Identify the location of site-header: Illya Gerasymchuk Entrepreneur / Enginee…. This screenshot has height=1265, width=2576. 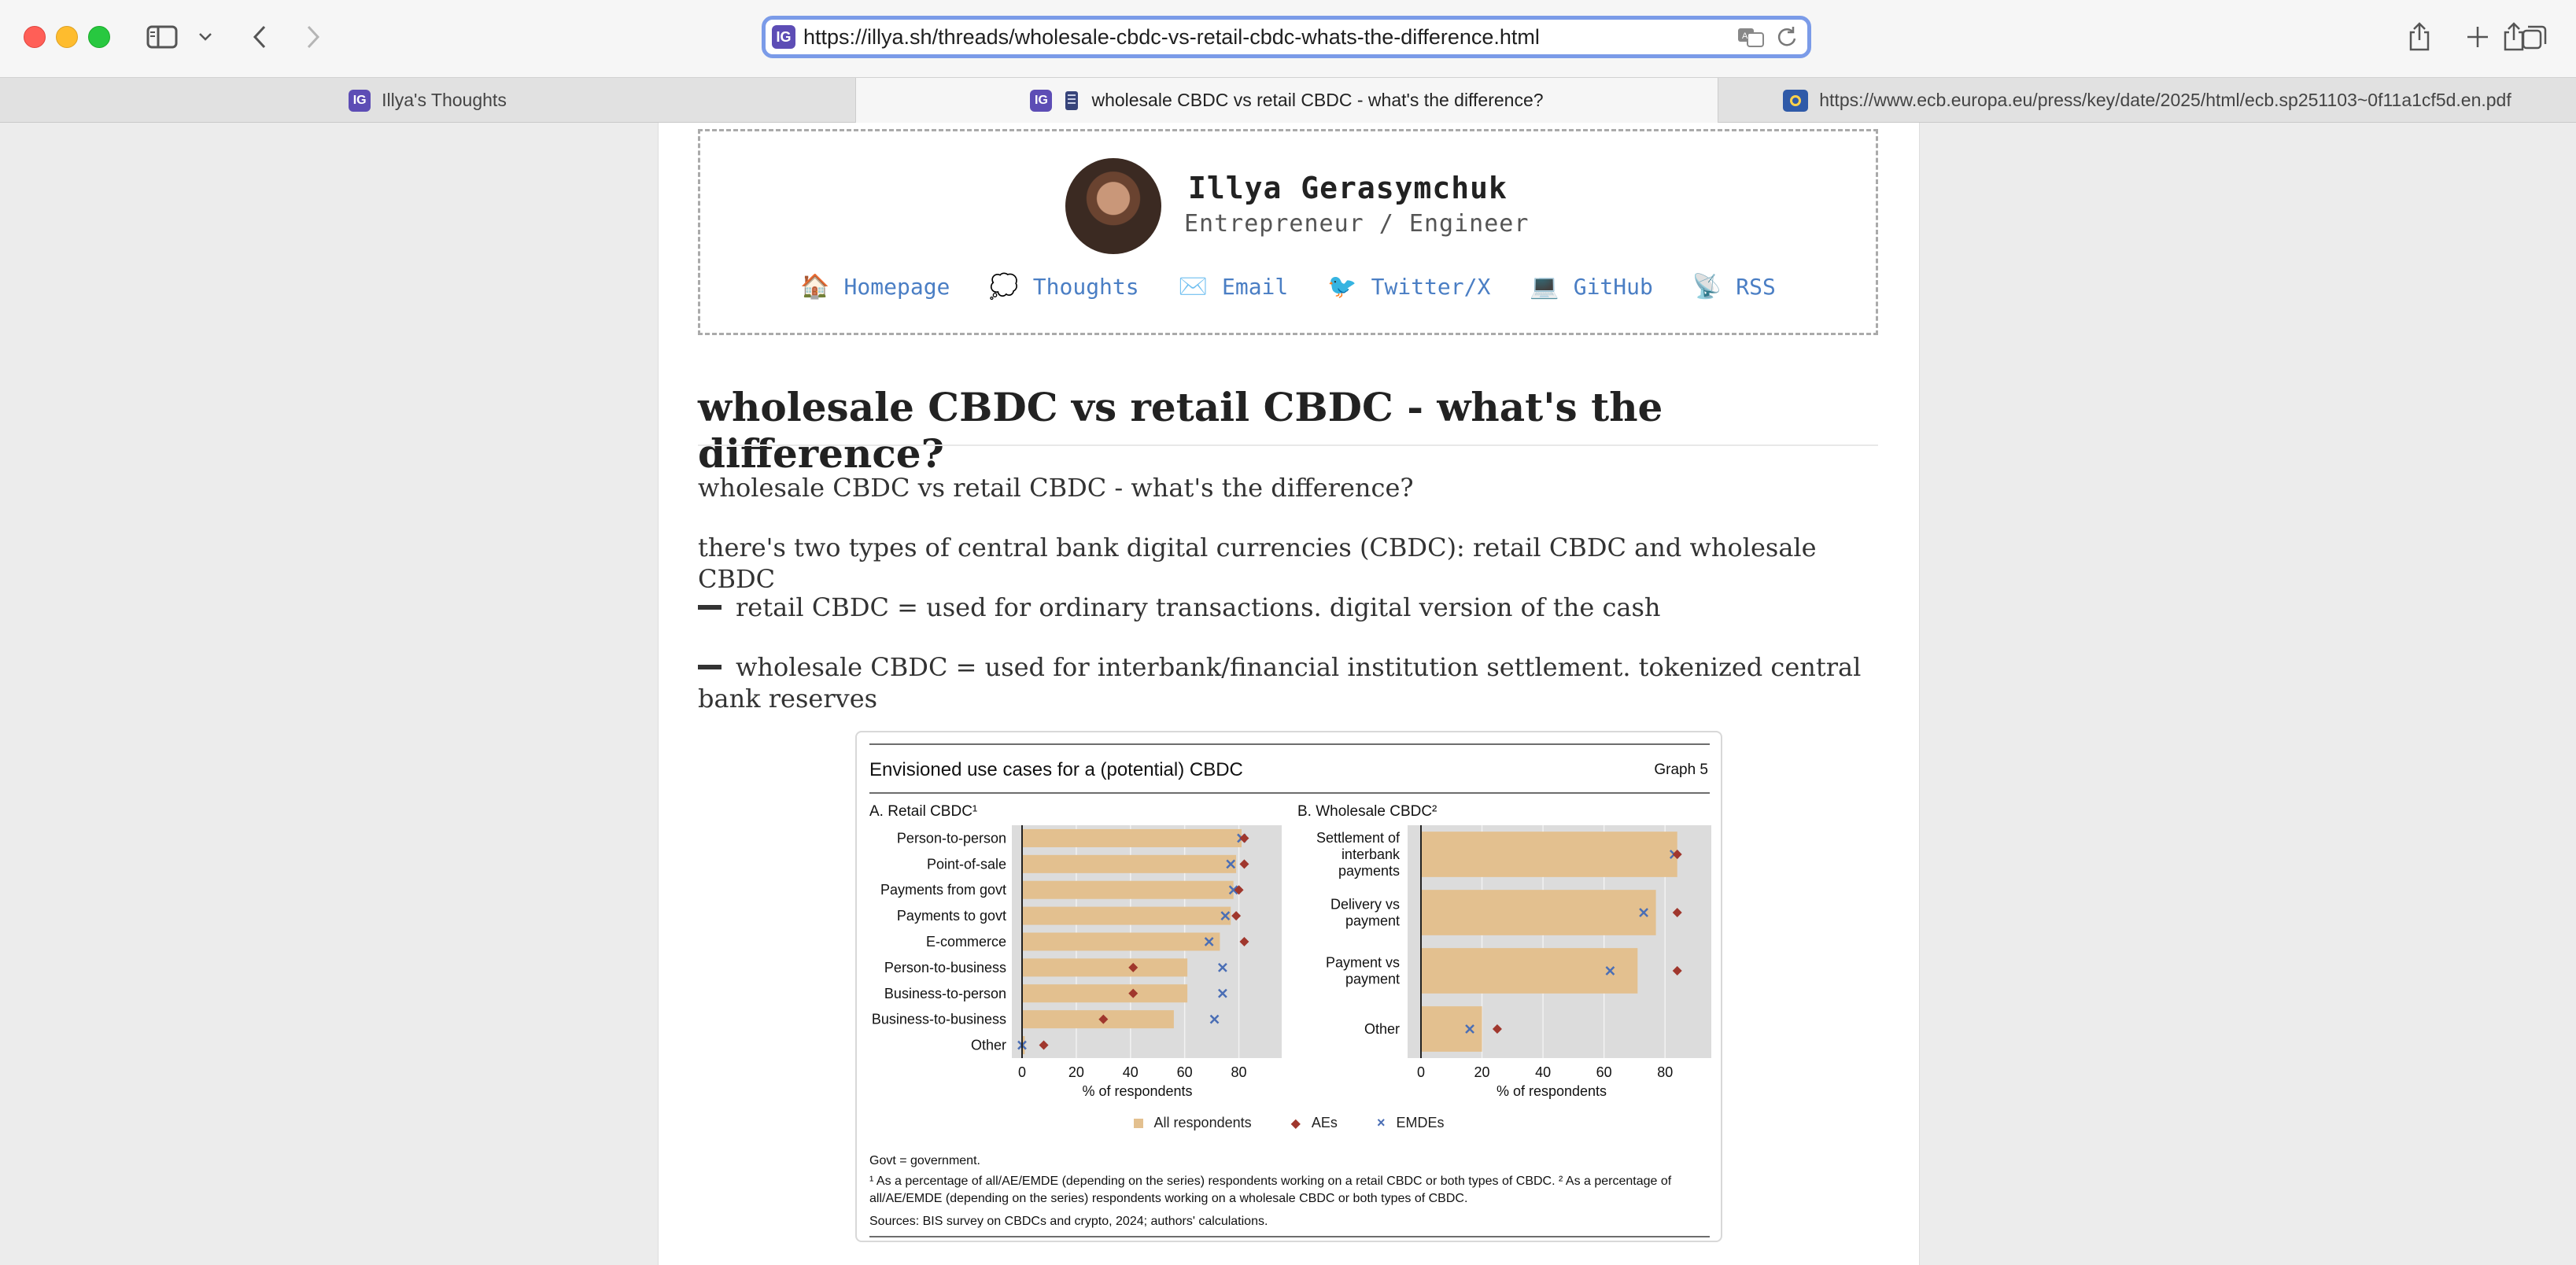
(1288, 232).